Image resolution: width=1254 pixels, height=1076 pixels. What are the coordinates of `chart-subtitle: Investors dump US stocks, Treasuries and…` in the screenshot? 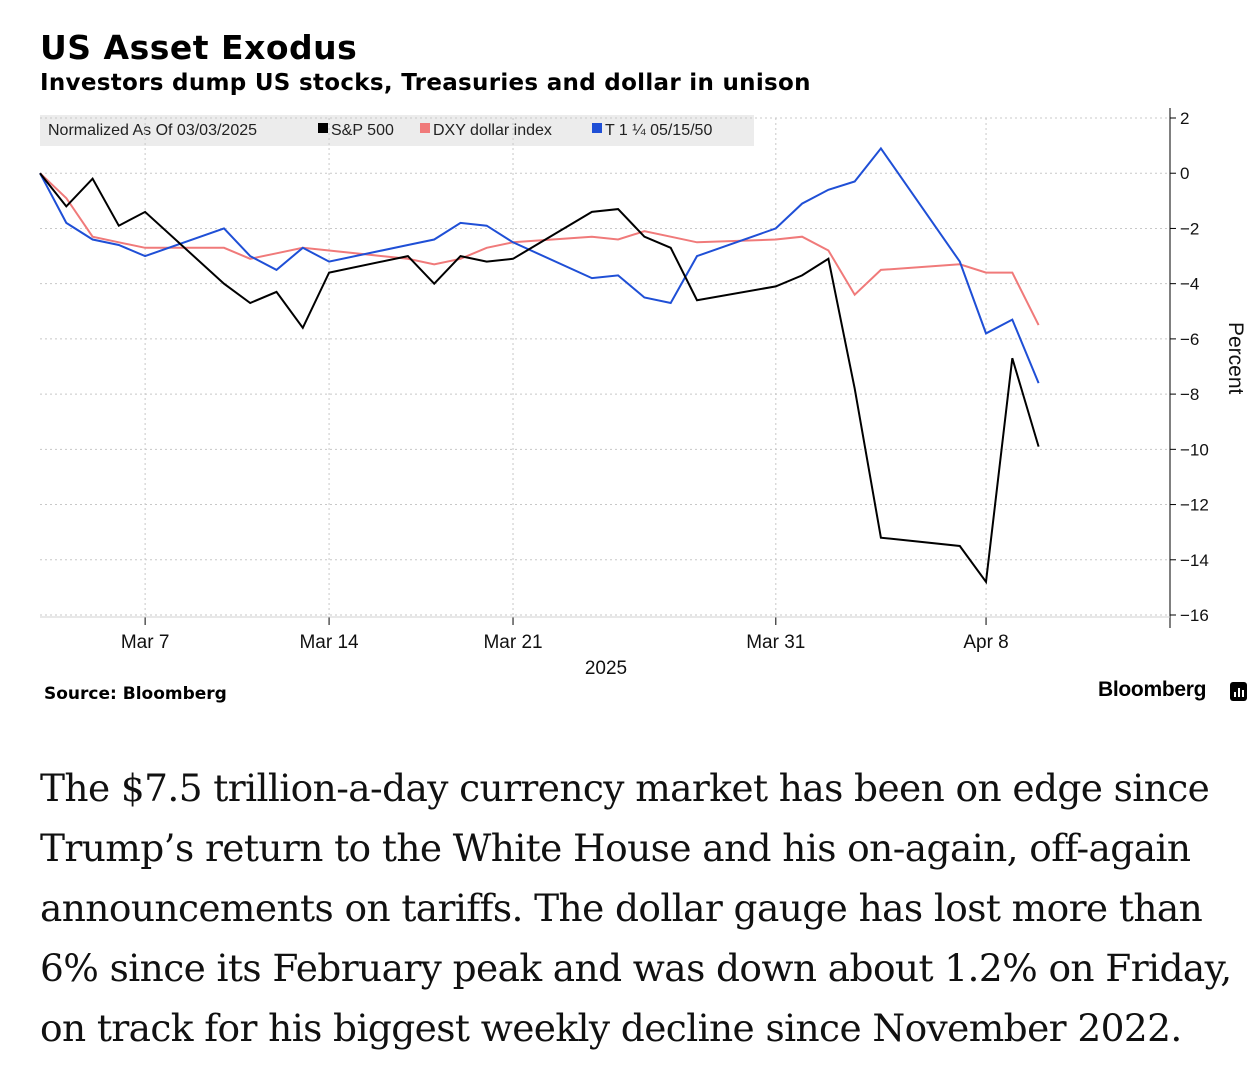 It's located at (425, 83).